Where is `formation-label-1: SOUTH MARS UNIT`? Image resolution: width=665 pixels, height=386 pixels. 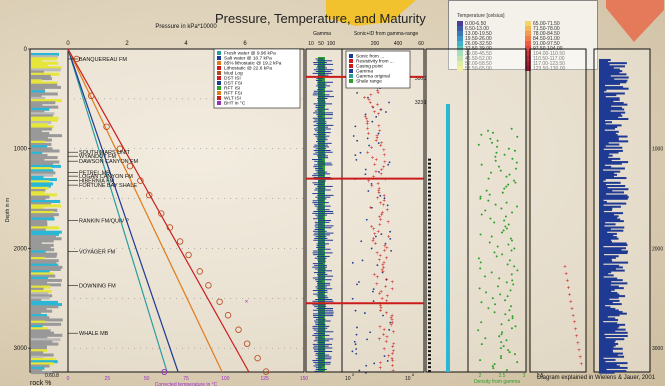 formation-label-1: SOUTH MARS UNIT is located at coordinates (105, 153).